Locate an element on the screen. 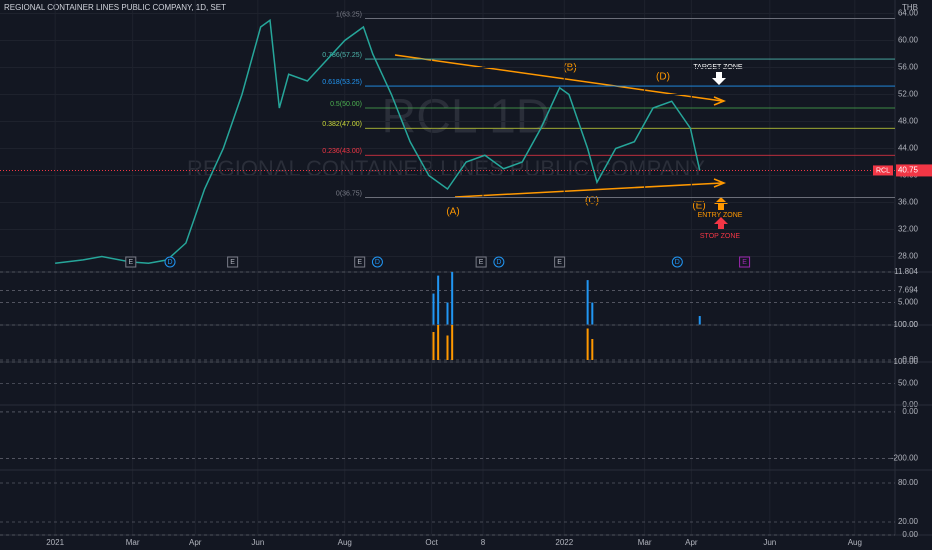  y-tick-label: 50.00 is located at coordinates (908, 383).